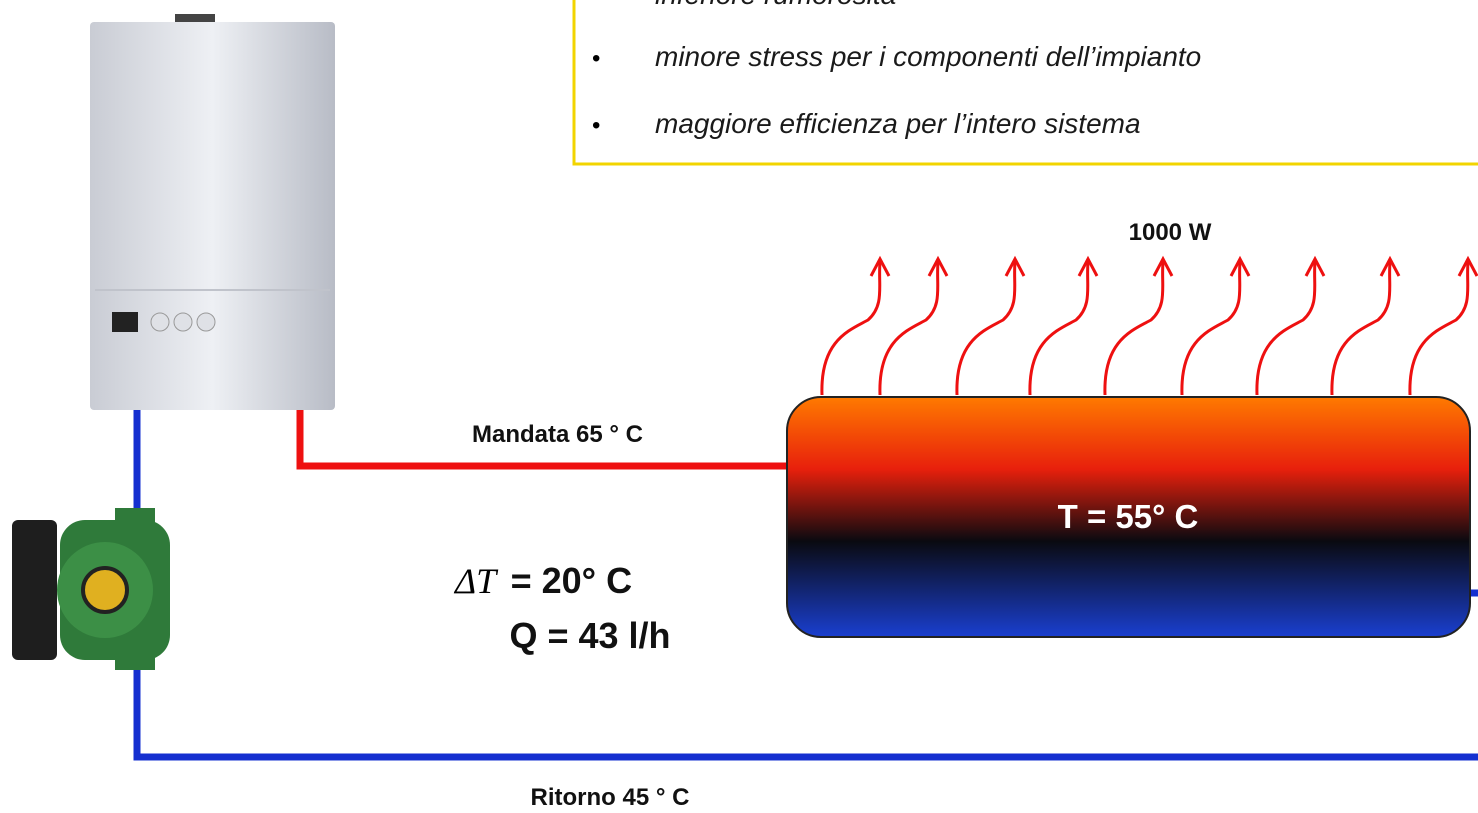 Image resolution: width=1478 pixels, height=813 pixels. I want to click on bullet: inferiore rumorosità, so click(775, 5).